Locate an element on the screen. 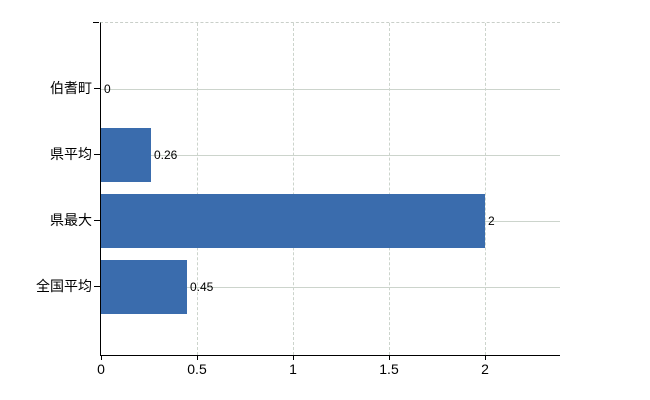 This screenshot has width=650, height=400. category-label: 県平均 is located at coordinates (71, 154).